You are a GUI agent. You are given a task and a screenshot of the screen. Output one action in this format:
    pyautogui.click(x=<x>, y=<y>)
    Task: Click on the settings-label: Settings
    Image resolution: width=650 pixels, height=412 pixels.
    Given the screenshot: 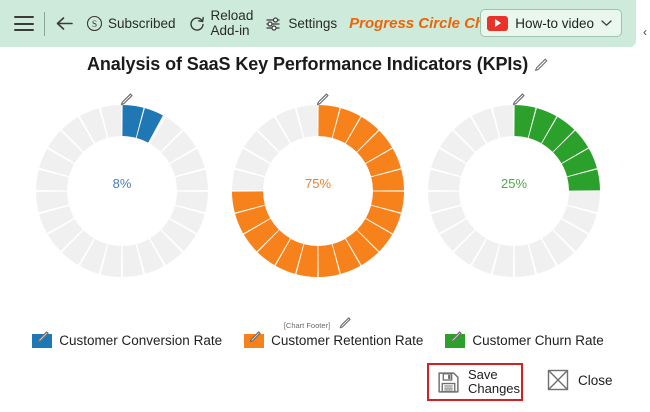 What is the action you would take?
    pyautogui.click(x=313, y=23)
    